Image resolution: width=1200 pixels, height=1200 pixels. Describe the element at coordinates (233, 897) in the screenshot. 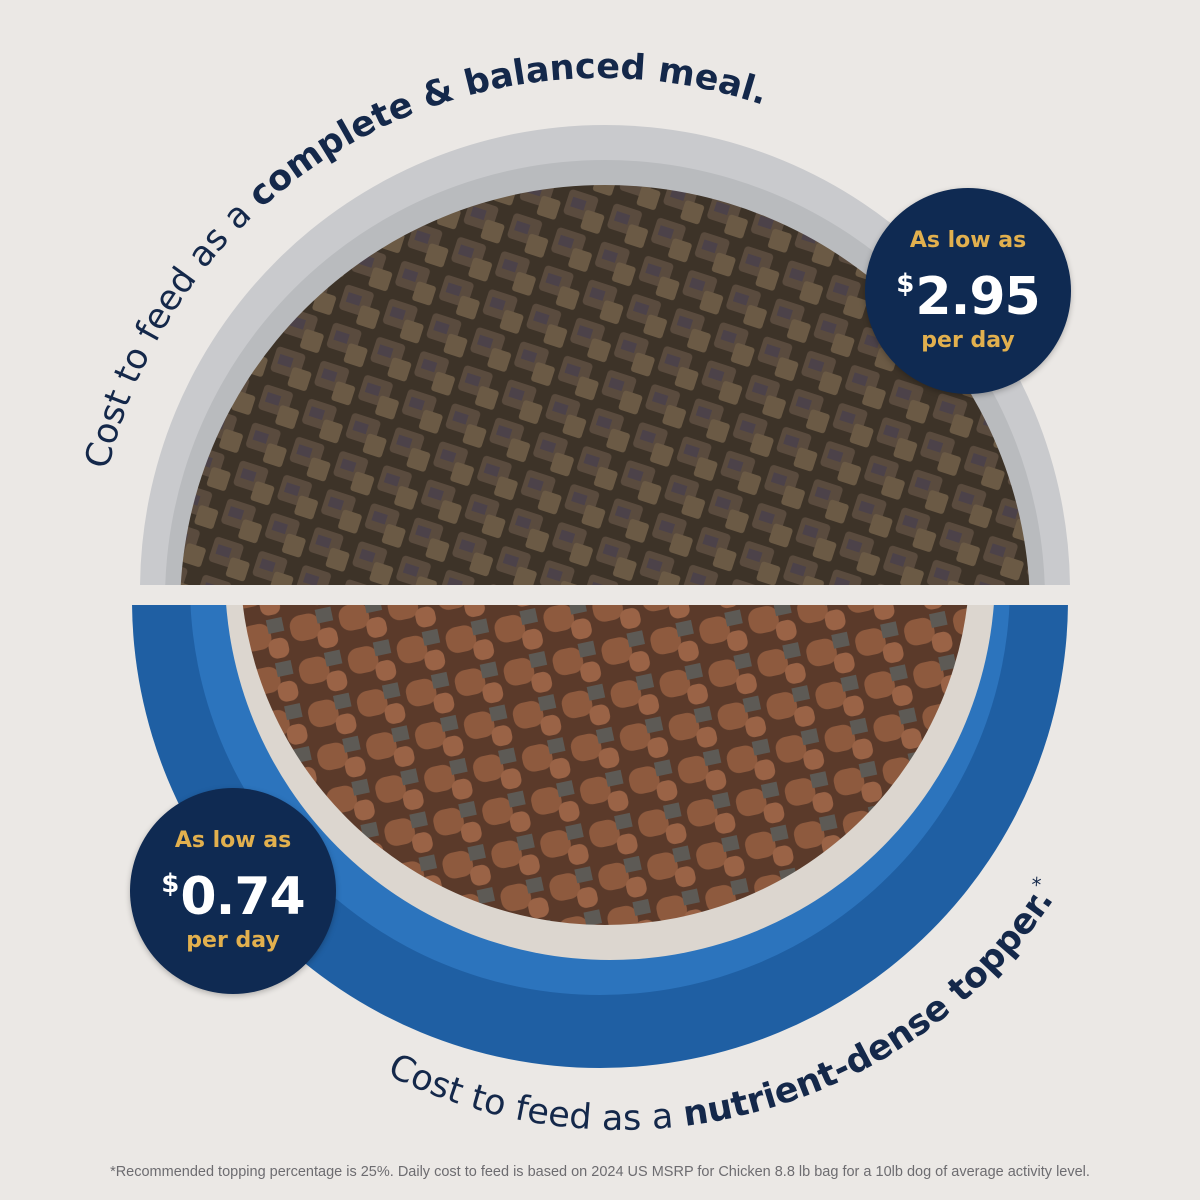

I see `badge-price: $0.74` at that location.